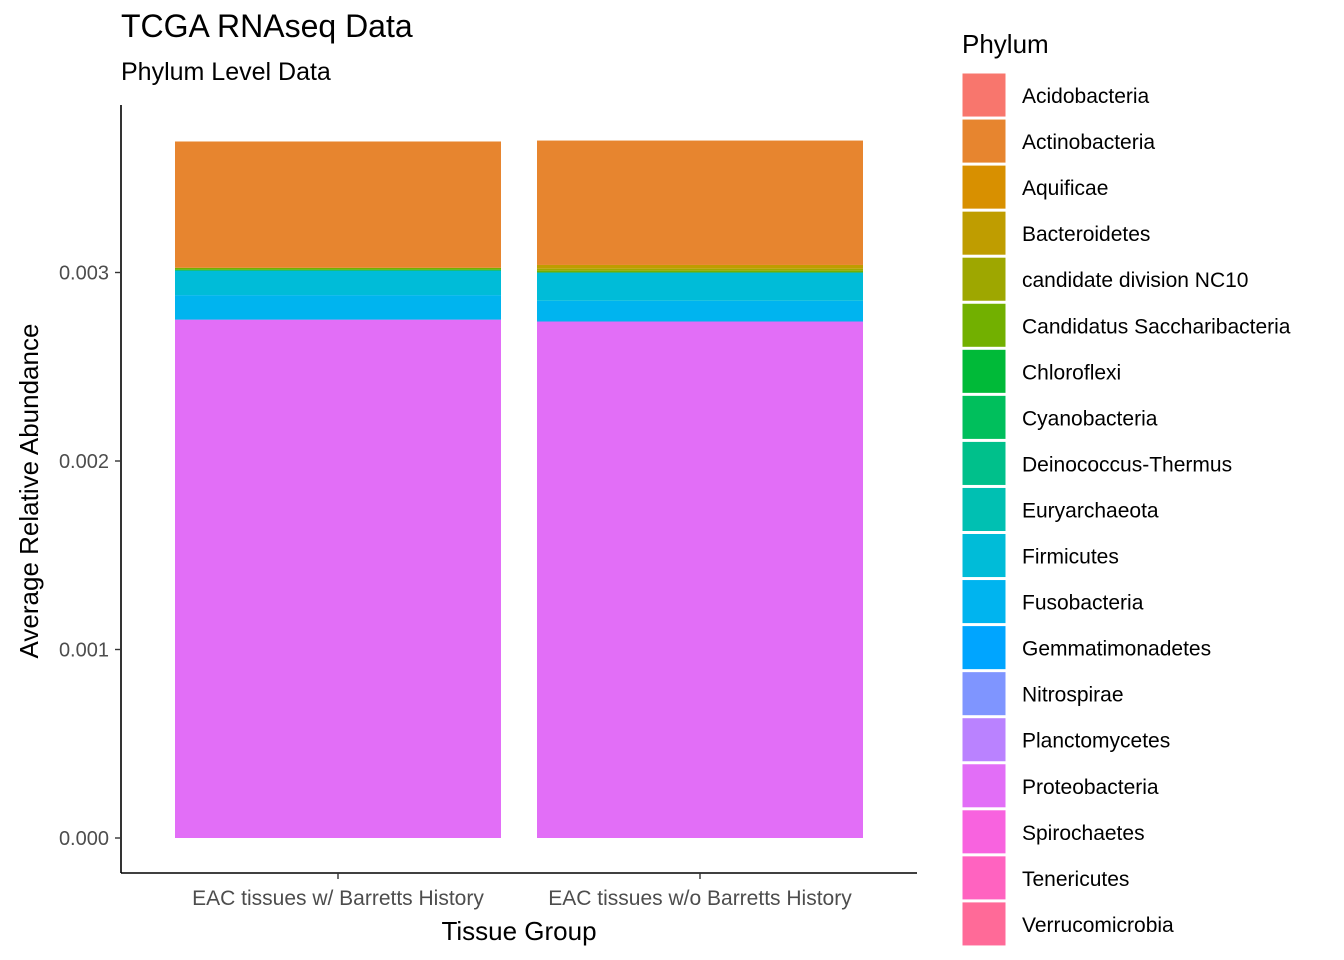 The width and height of the screenshot is (1344, 960). I want to click on legend-label: Aquificae, so click(1065, 188).